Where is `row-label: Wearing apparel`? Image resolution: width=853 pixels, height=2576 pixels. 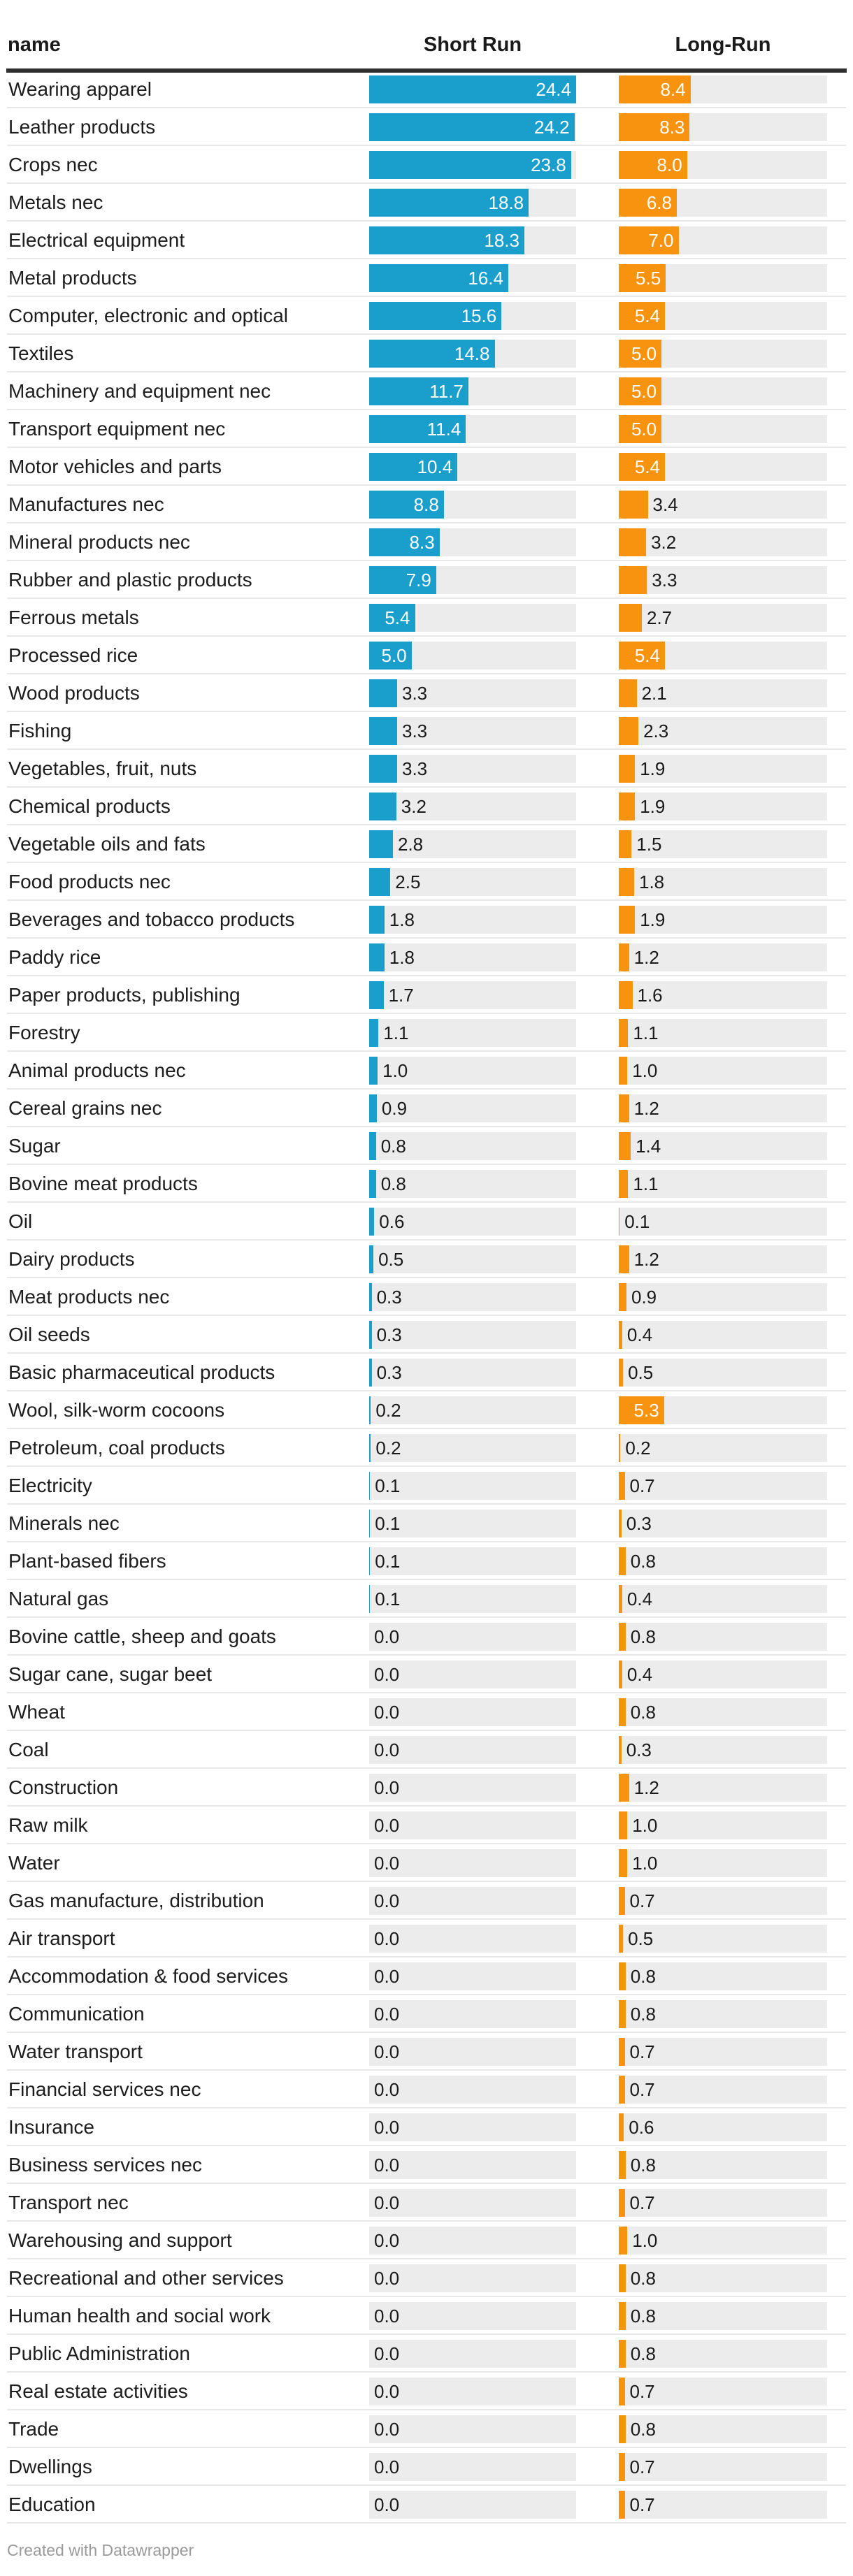
row-label: Wearing apparel is located at coordinates (80, 89).